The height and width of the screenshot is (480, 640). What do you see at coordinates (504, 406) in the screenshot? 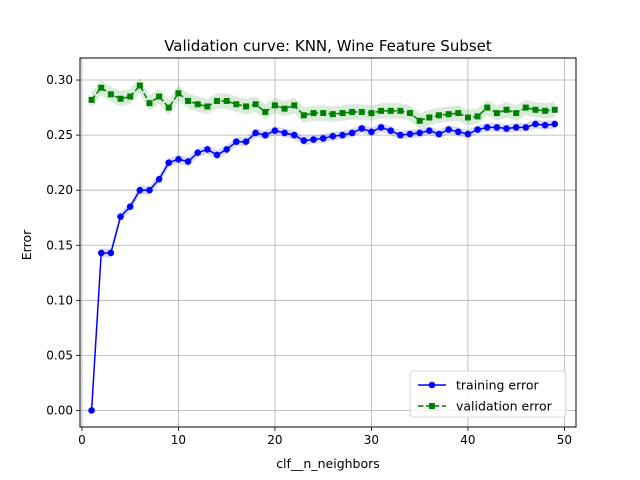
I see `legend-label: validation error` at bounding box center [504, 406].